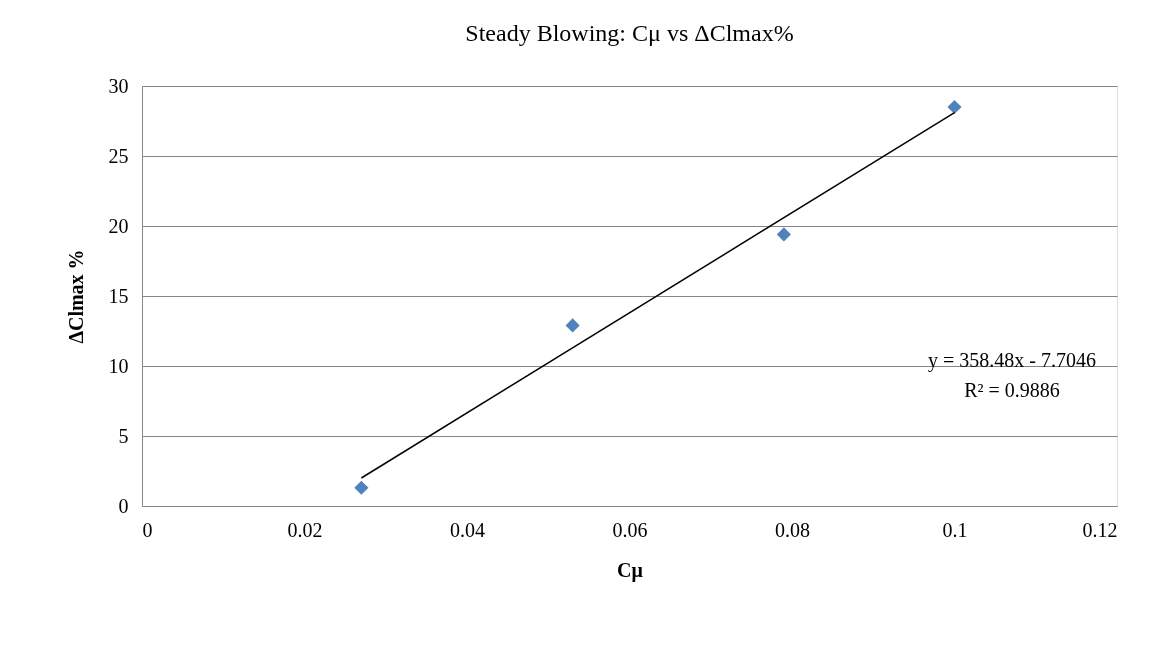 The image size is (1164, 653). I want to click on annotation: y = 358.48x - 7.7046, so click(1012, 360).